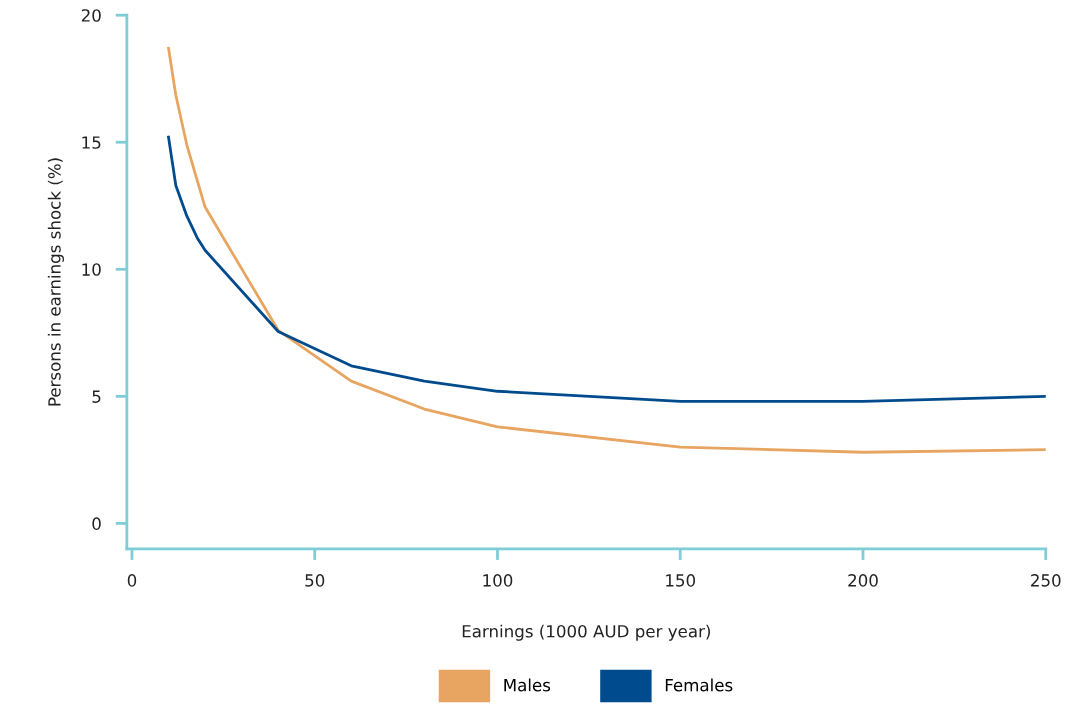 Image resolution: width=1066 pixels, height=724 pixels. I want to click on x-tick-label: 50, so click(315, 580).